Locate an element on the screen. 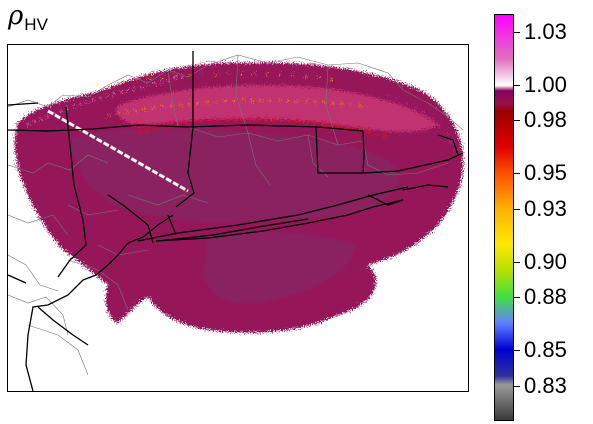 The height and width of the screenshot is (424, 593). beam-blockage-streak is located at coordinates (118, 151).